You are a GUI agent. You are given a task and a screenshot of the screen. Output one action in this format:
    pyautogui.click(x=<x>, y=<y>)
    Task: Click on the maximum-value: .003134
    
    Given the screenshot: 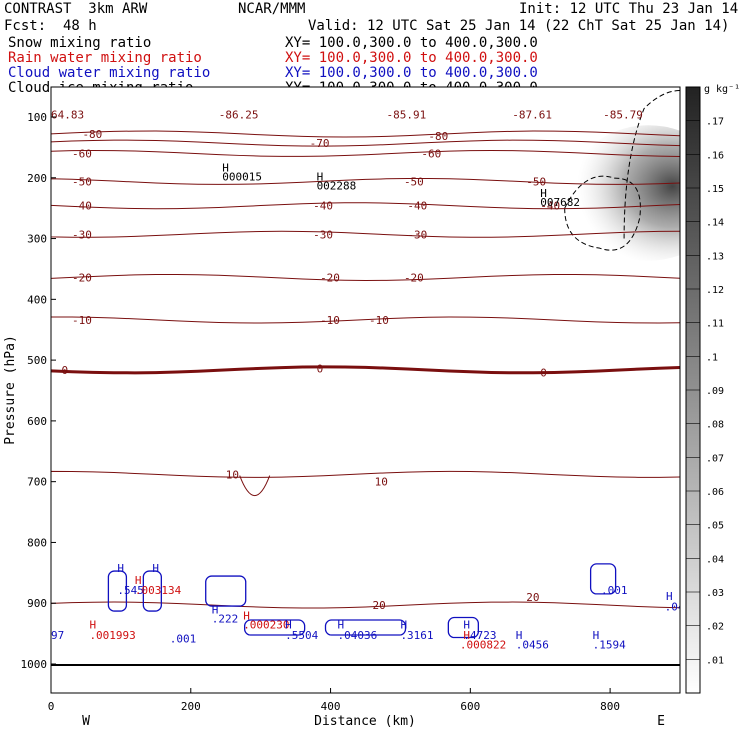 What is the action you would take?
    pyautogui.click(x=158, y=590)
    